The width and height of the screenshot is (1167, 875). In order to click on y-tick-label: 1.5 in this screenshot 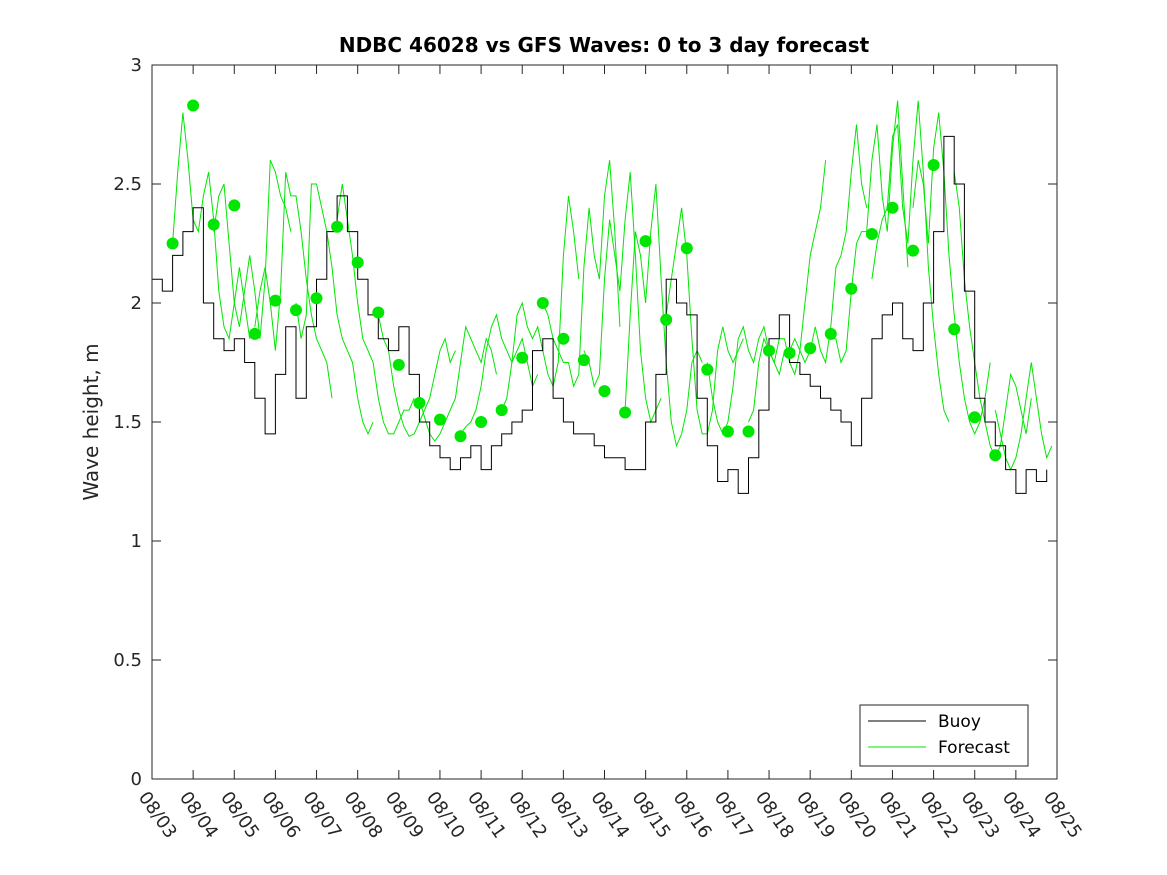, I will do `click(127, 422)`.